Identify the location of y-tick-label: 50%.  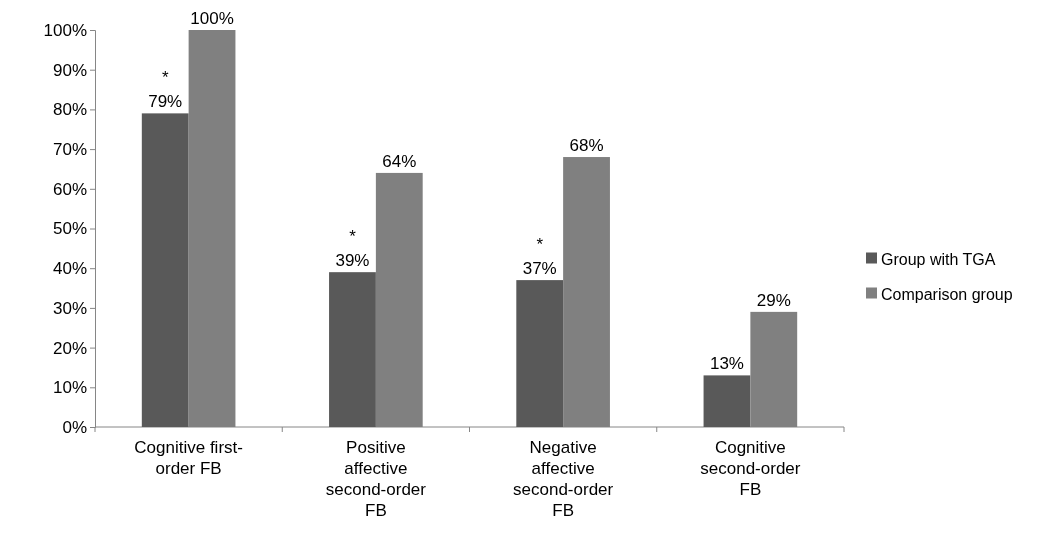
(69, 229).